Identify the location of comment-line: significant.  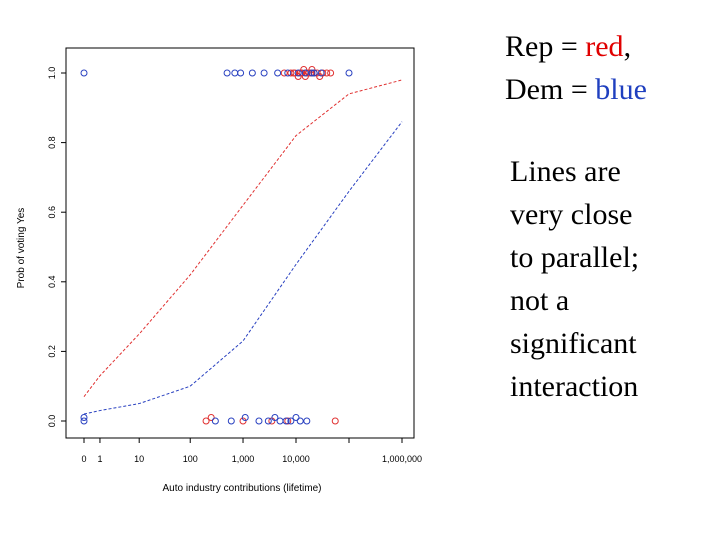
(573, 343).